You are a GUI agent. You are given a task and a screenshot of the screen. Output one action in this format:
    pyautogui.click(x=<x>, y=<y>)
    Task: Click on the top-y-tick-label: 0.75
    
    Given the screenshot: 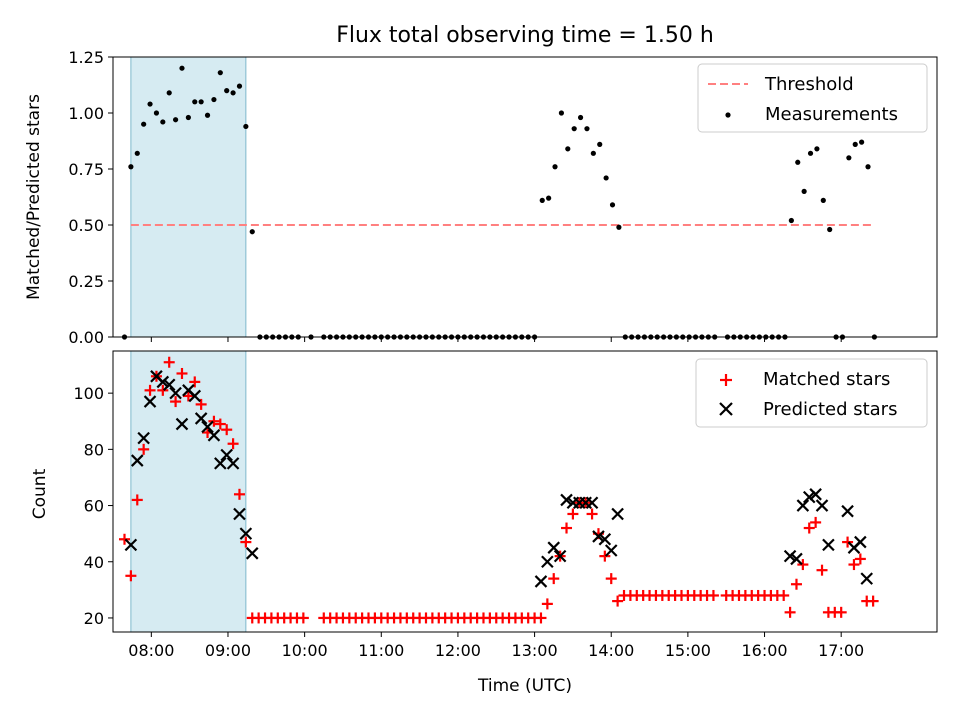 What is the action you would take?
    pyautogui.click(x=86, y=169)
    